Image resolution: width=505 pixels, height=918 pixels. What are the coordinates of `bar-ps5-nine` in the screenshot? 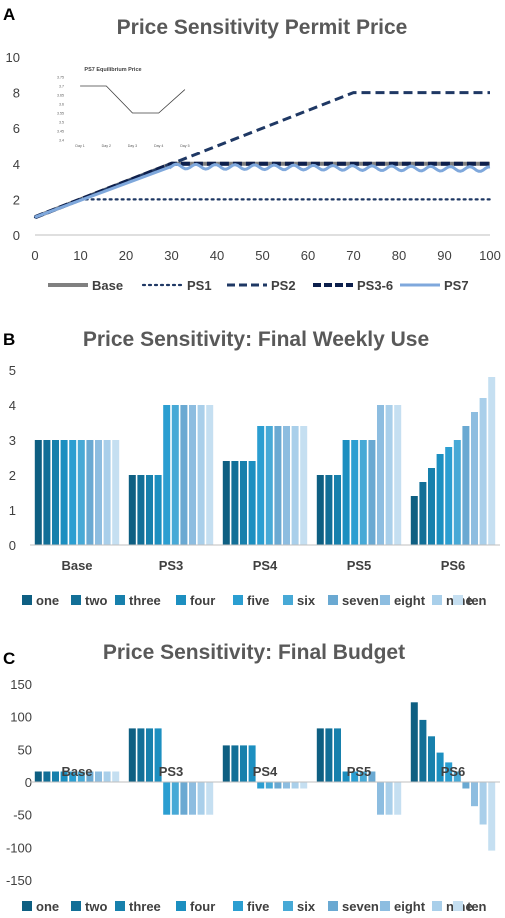 It's located at (389, 798).